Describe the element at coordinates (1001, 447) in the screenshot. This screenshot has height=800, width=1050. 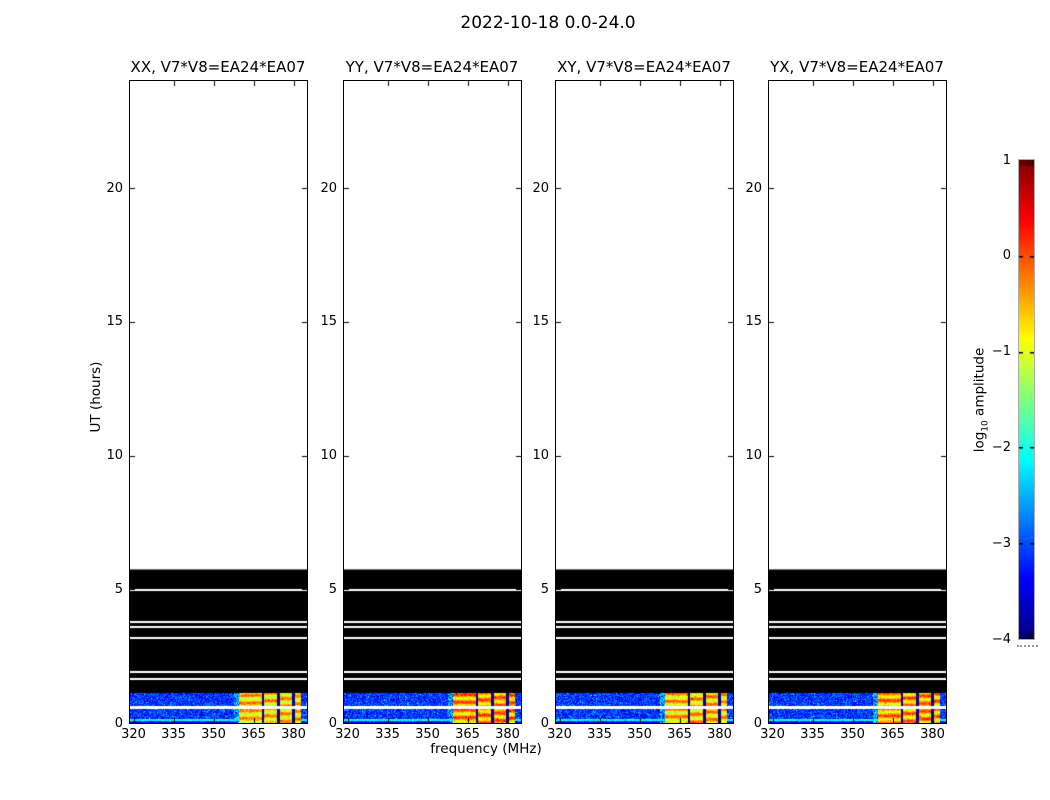
I see `colorbar-tick-label: −2` at that location.